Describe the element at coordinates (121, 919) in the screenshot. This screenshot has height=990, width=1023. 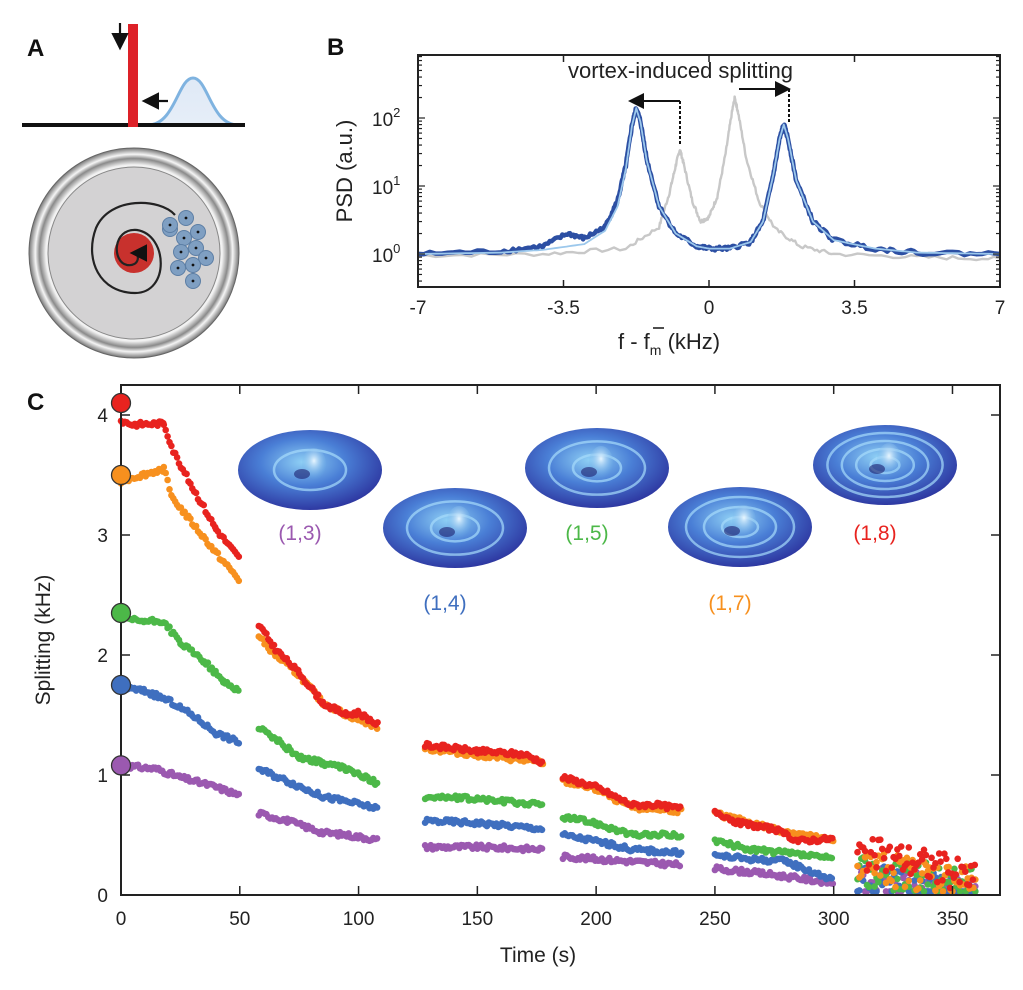
I see `time-x-tick-label: 0` at that location.